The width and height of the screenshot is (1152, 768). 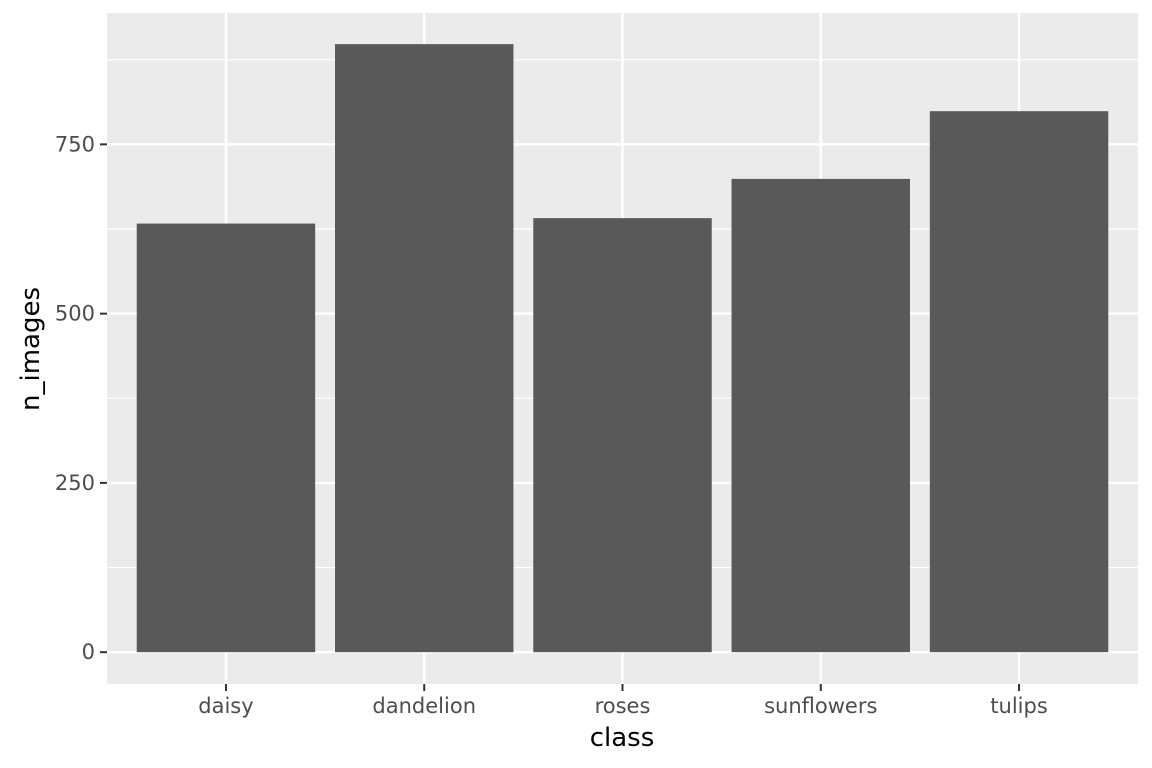 What do you see at coordinates (88, 652) in the screenshot?
I see `y-tick-label: 0` at bounding box center [88, 652].